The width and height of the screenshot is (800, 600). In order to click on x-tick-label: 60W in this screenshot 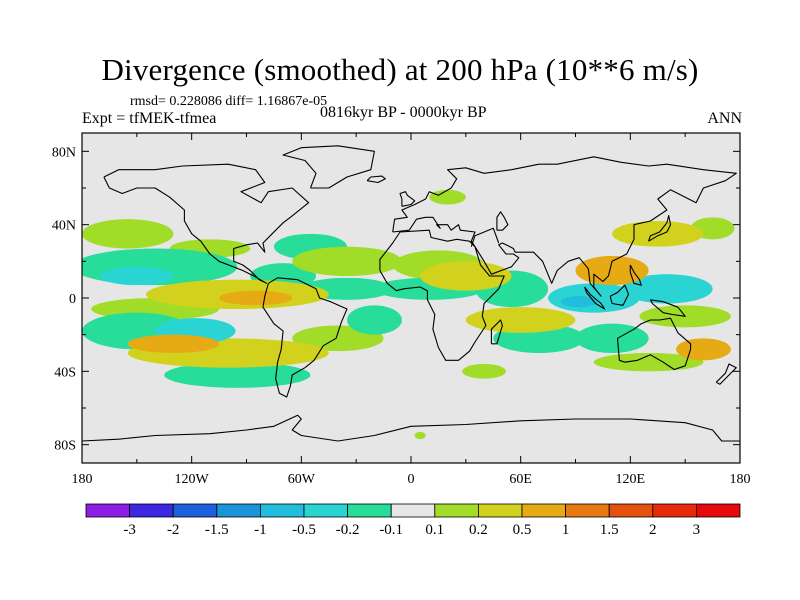, I will do `click(302, 479)`.